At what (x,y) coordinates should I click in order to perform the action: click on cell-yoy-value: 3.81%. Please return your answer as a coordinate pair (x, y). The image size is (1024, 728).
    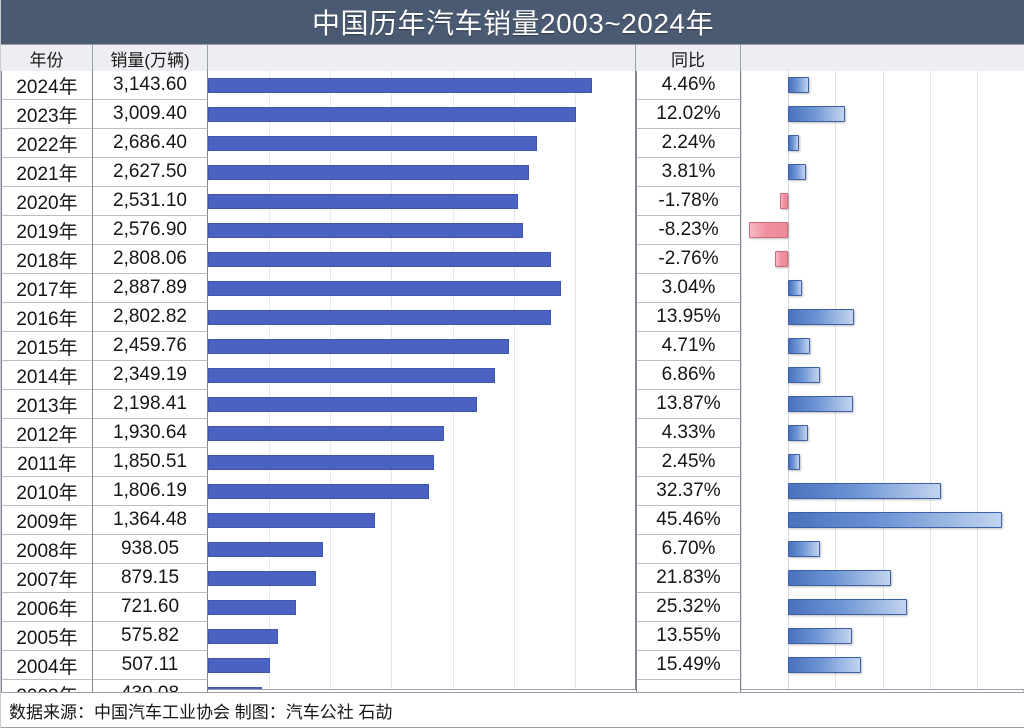
    Looking at the image, I should click on (688, 172).